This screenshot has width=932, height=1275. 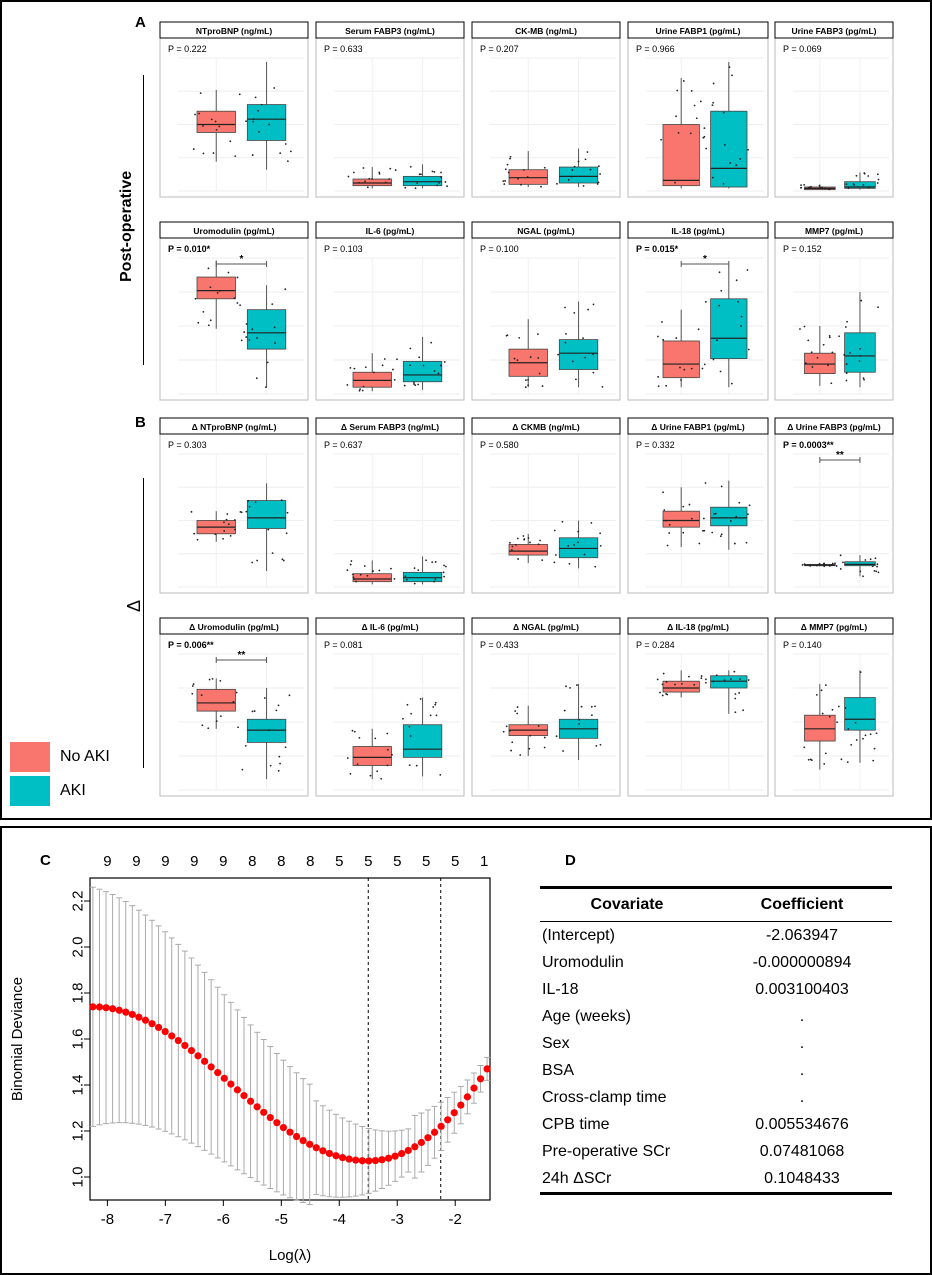 What do you see at coordinates (834, 426) in the screenshot?
I see `panel-title-strip` at bounding box center [834, 426].